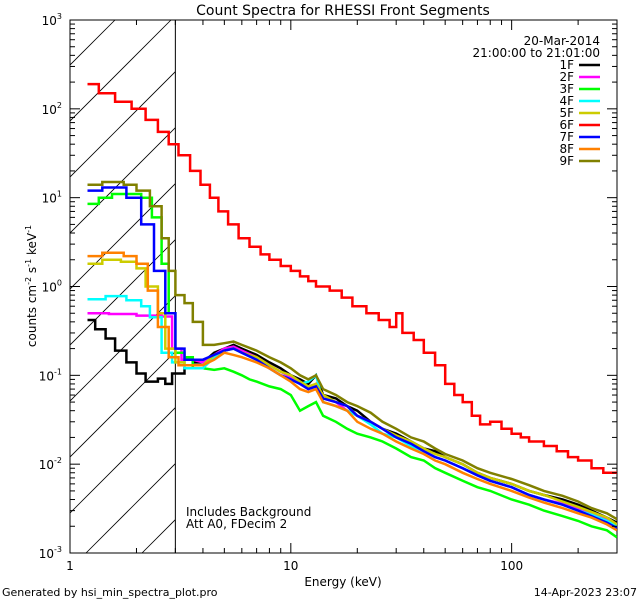  I want to click on annotation-background: Includes Background, so click(248, 512).